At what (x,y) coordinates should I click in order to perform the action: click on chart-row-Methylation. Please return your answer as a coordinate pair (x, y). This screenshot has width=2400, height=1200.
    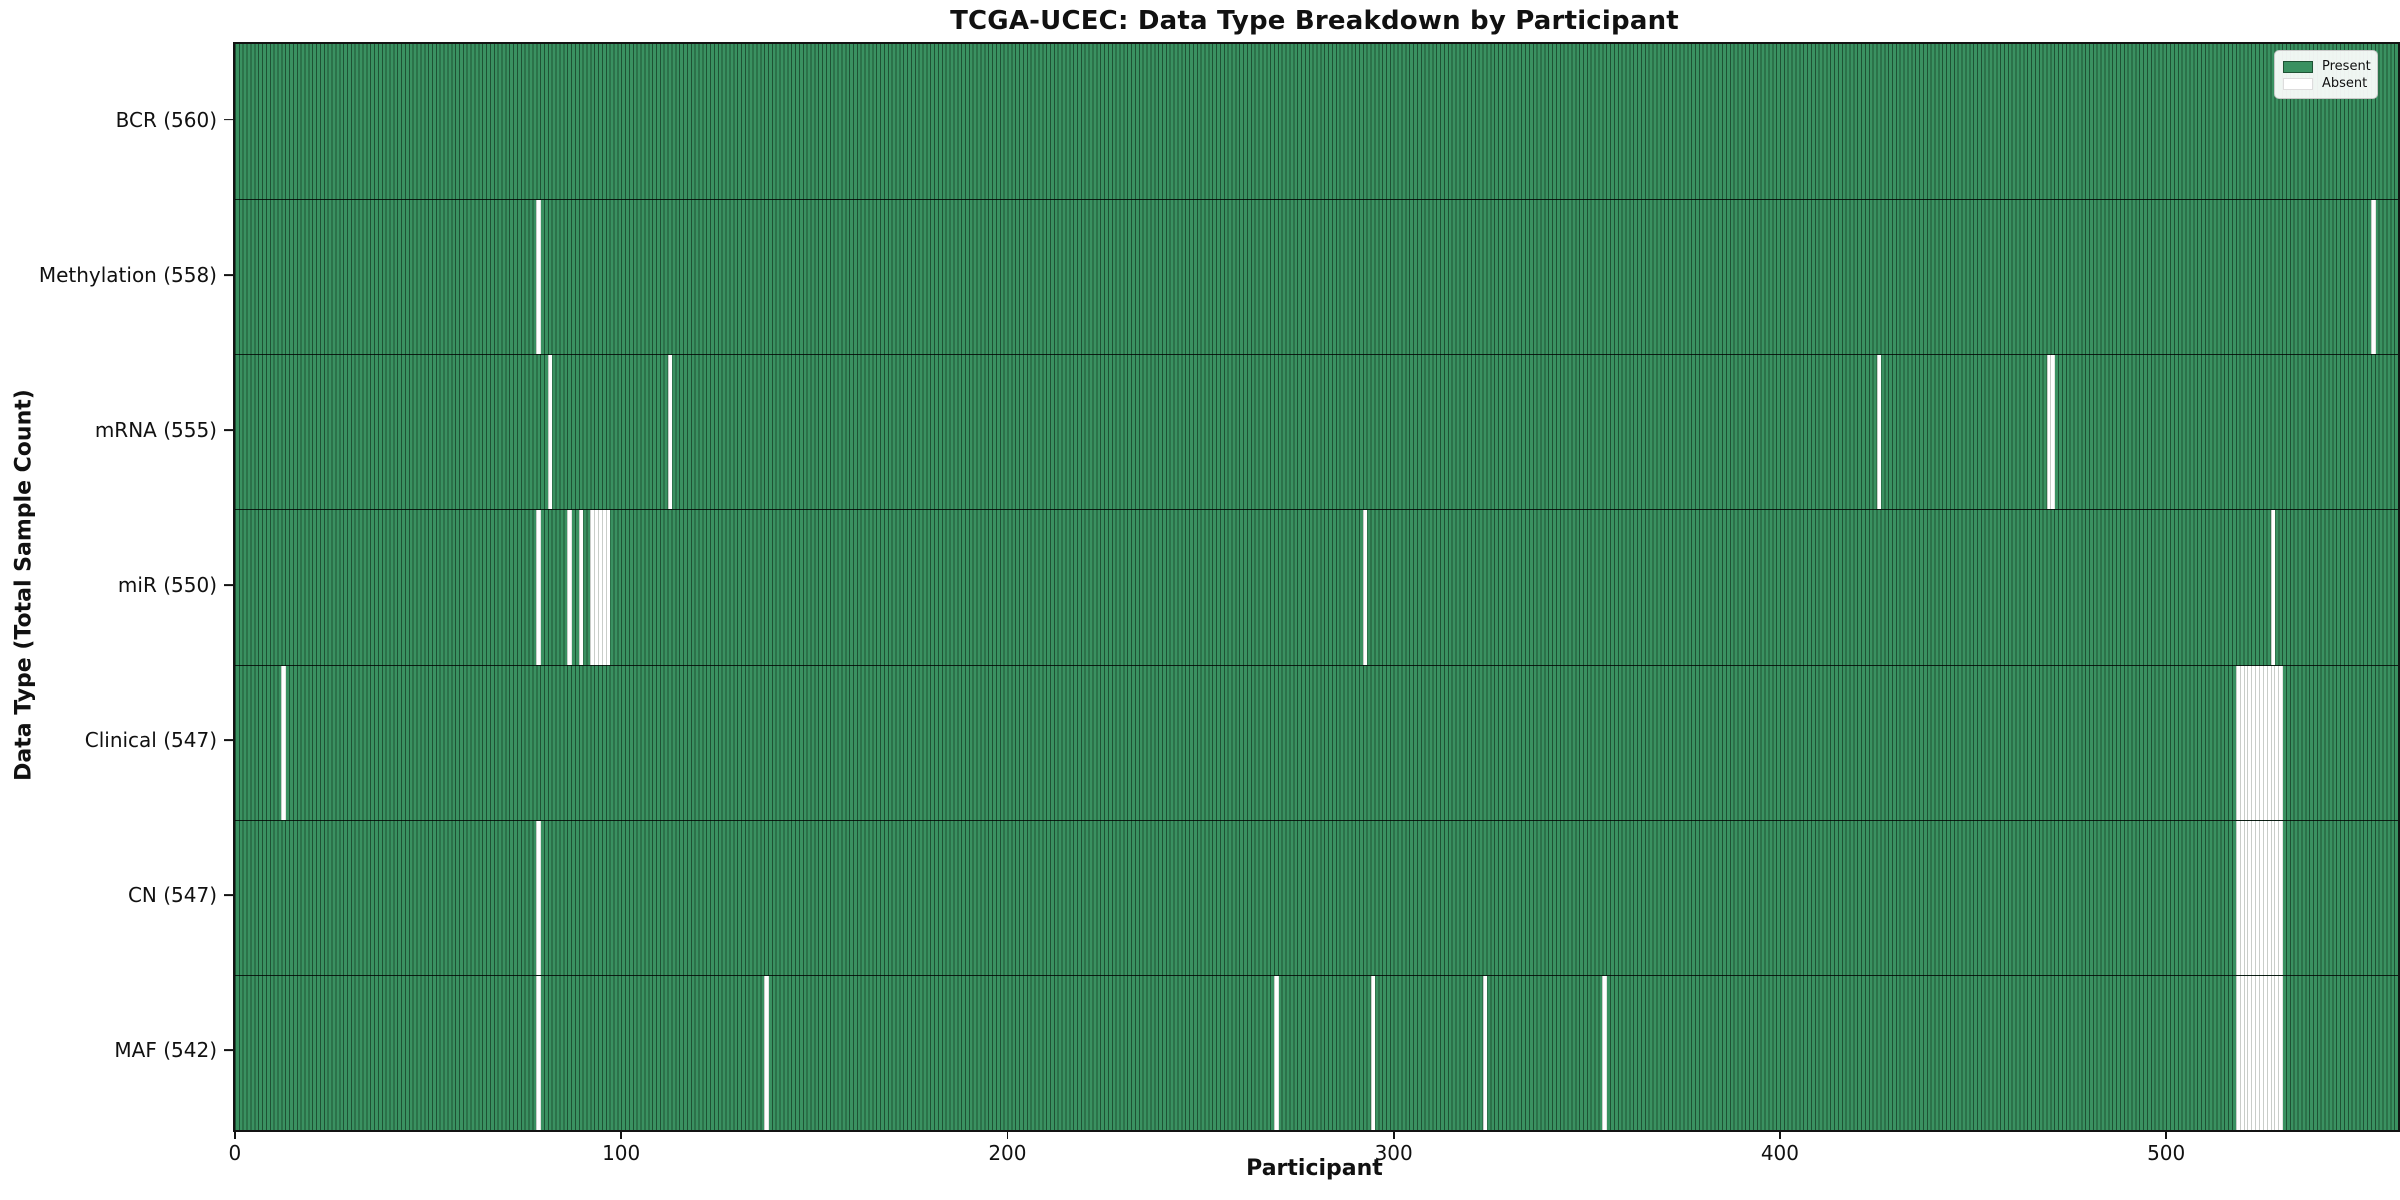
    Looking at the image, I should click on (1316, 277).